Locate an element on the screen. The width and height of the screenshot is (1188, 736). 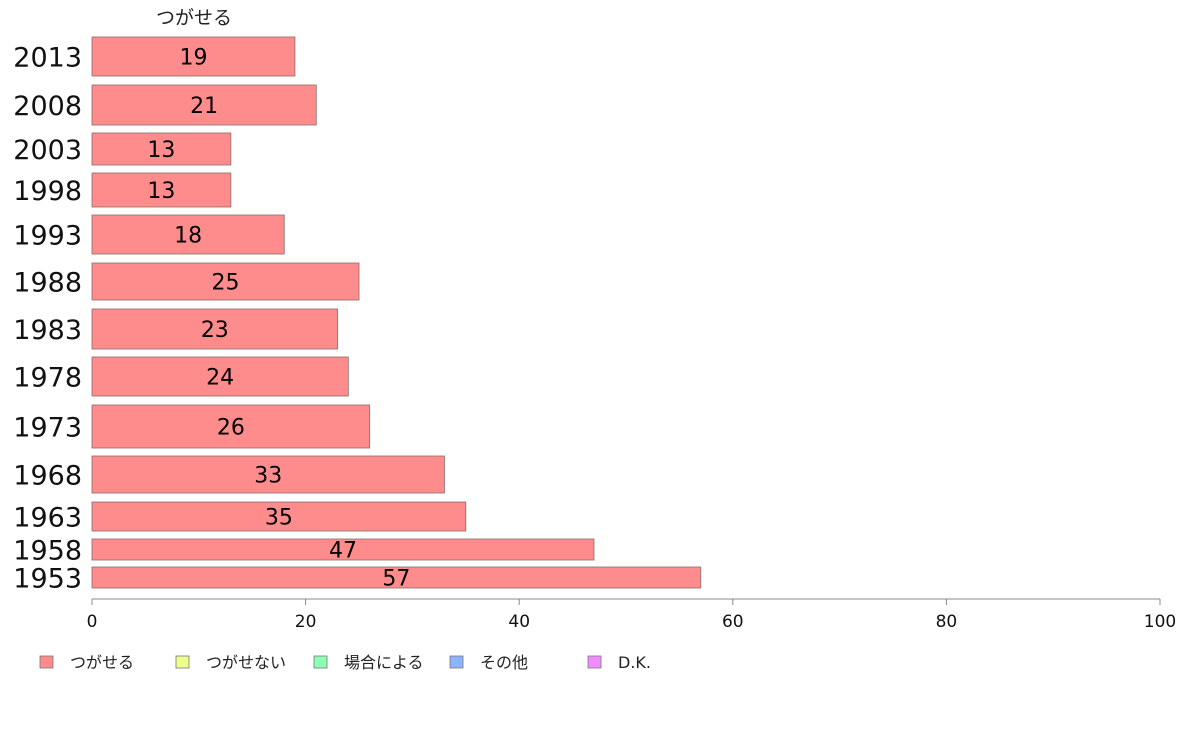
data-label-2013: 19 is located at coordinates (193, 58).